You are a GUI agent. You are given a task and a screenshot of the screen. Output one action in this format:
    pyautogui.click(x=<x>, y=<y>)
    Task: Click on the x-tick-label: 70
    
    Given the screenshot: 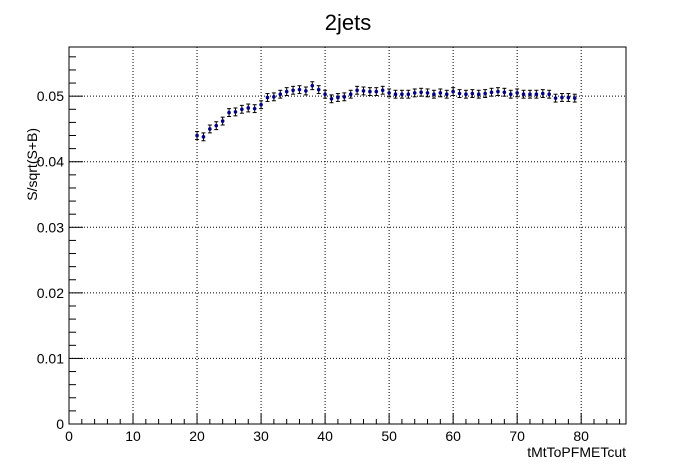 What is the action you would take?
    pyautogui.click(x=517, y=436)
    